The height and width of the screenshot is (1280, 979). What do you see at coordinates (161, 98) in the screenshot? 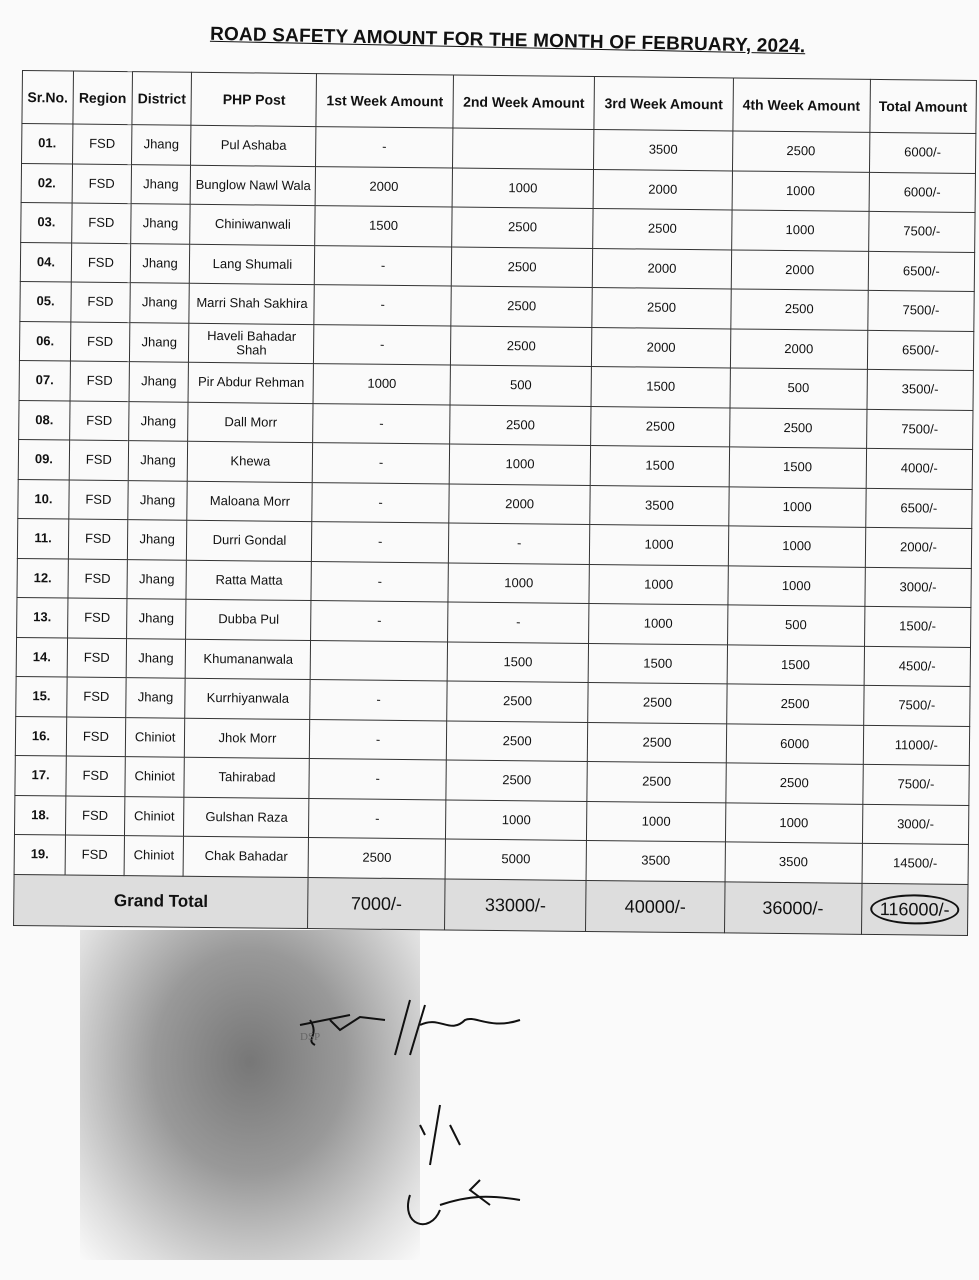
I see `header-district: District` at bounding box center [161, 98].